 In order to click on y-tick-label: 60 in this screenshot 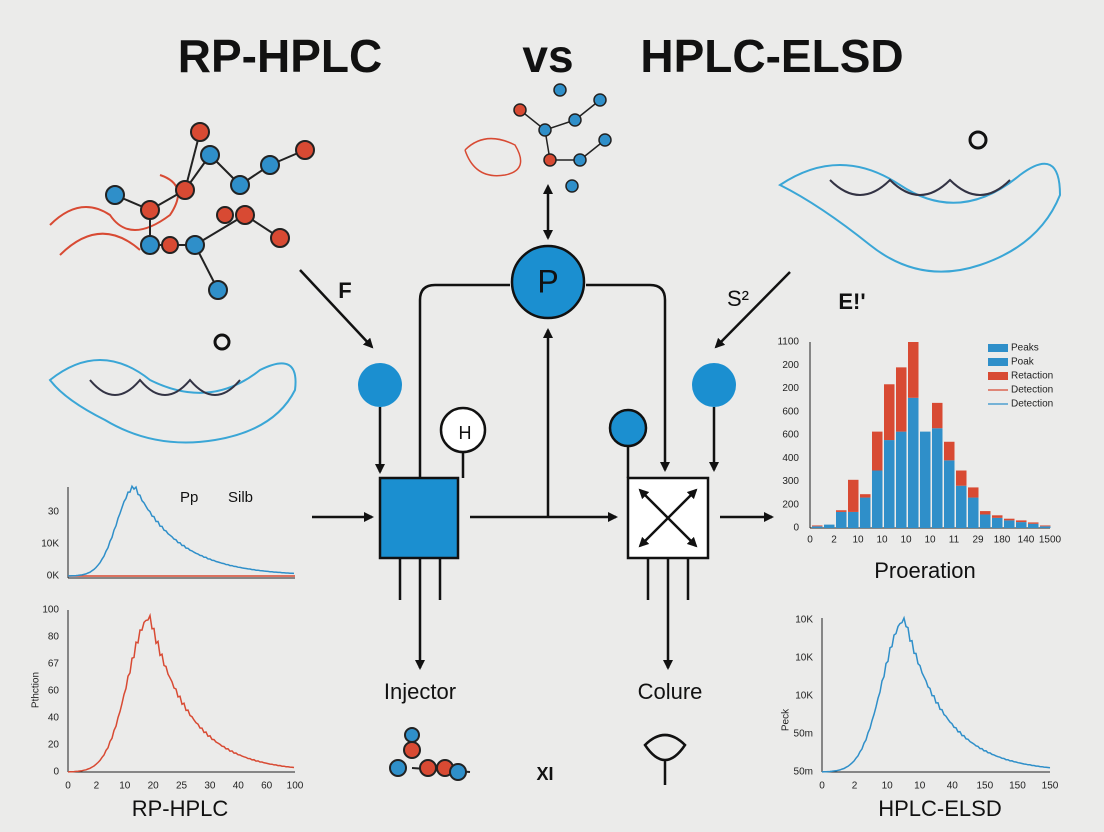, I will do `click(54, 691)`.